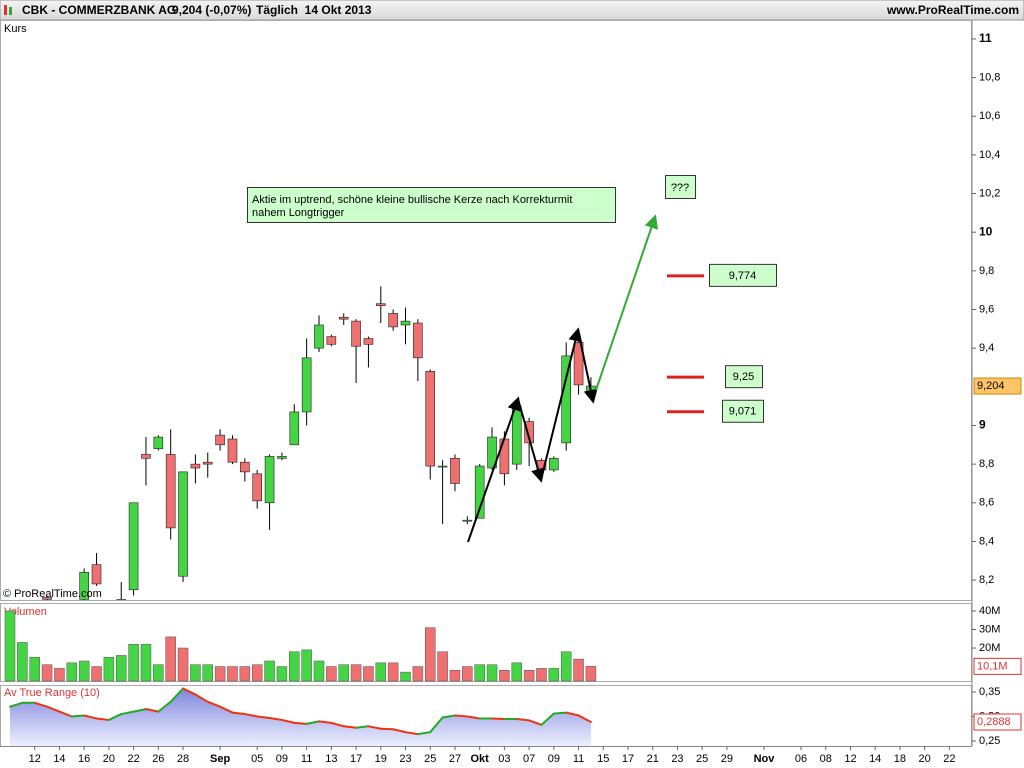  What do you see at coordinates (989, 155) in the screenshot?
I see `y-tick-label: 10,4` at bounding box center [989, 155].